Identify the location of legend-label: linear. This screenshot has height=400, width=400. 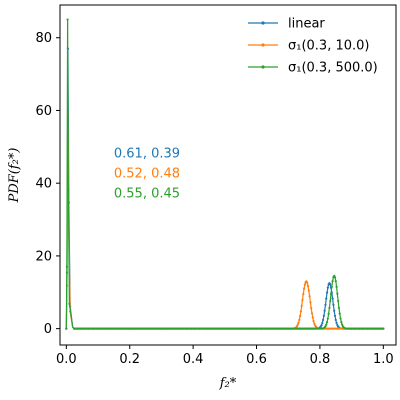
(306, 24).